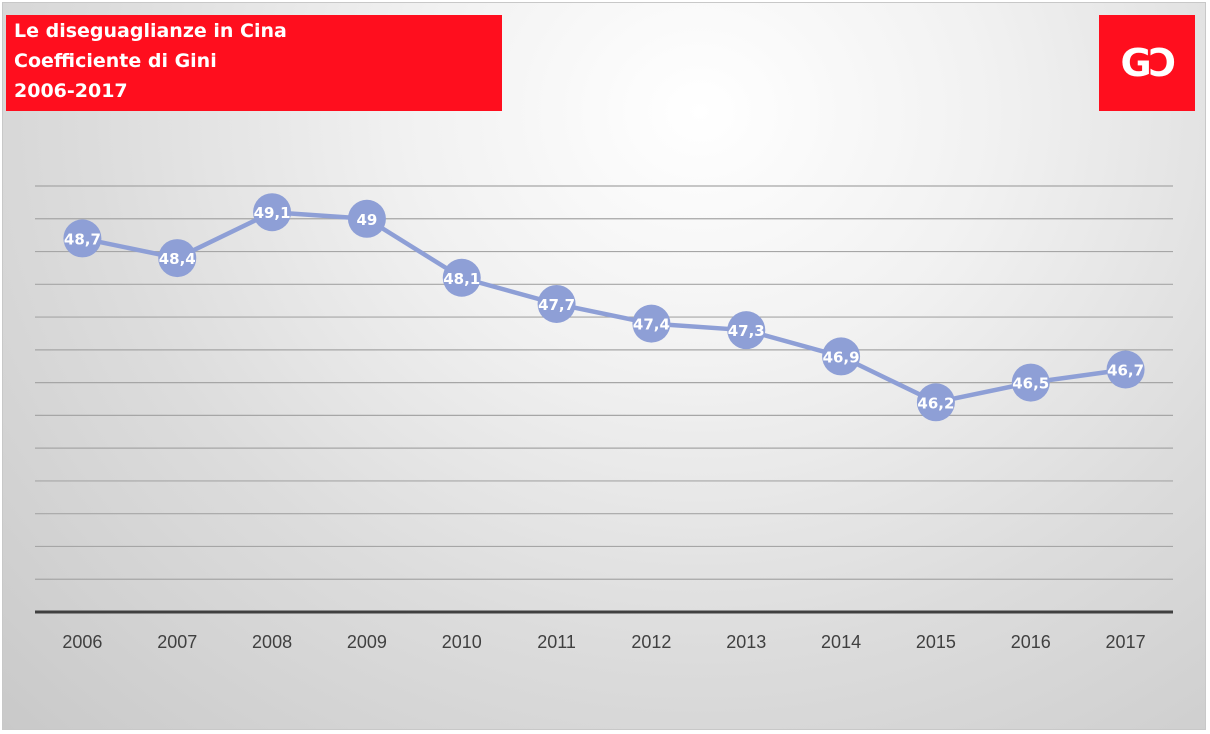 This screenshot has height=734, width=1210. Describe the element at coordinates (462, 642) in the screenshot. I see `x-tick-label: 2010` at that location.